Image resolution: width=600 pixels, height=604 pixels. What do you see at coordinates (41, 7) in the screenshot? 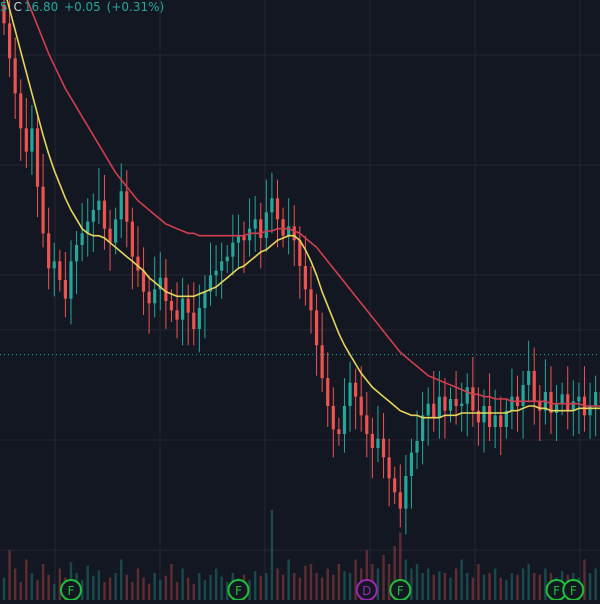
I see `close-value: 16.80` at bounding box center [41, 7].